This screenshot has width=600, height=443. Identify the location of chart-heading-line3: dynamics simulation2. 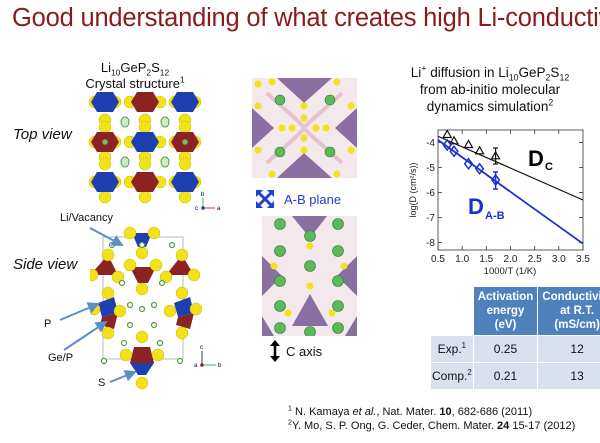
(490, 105).